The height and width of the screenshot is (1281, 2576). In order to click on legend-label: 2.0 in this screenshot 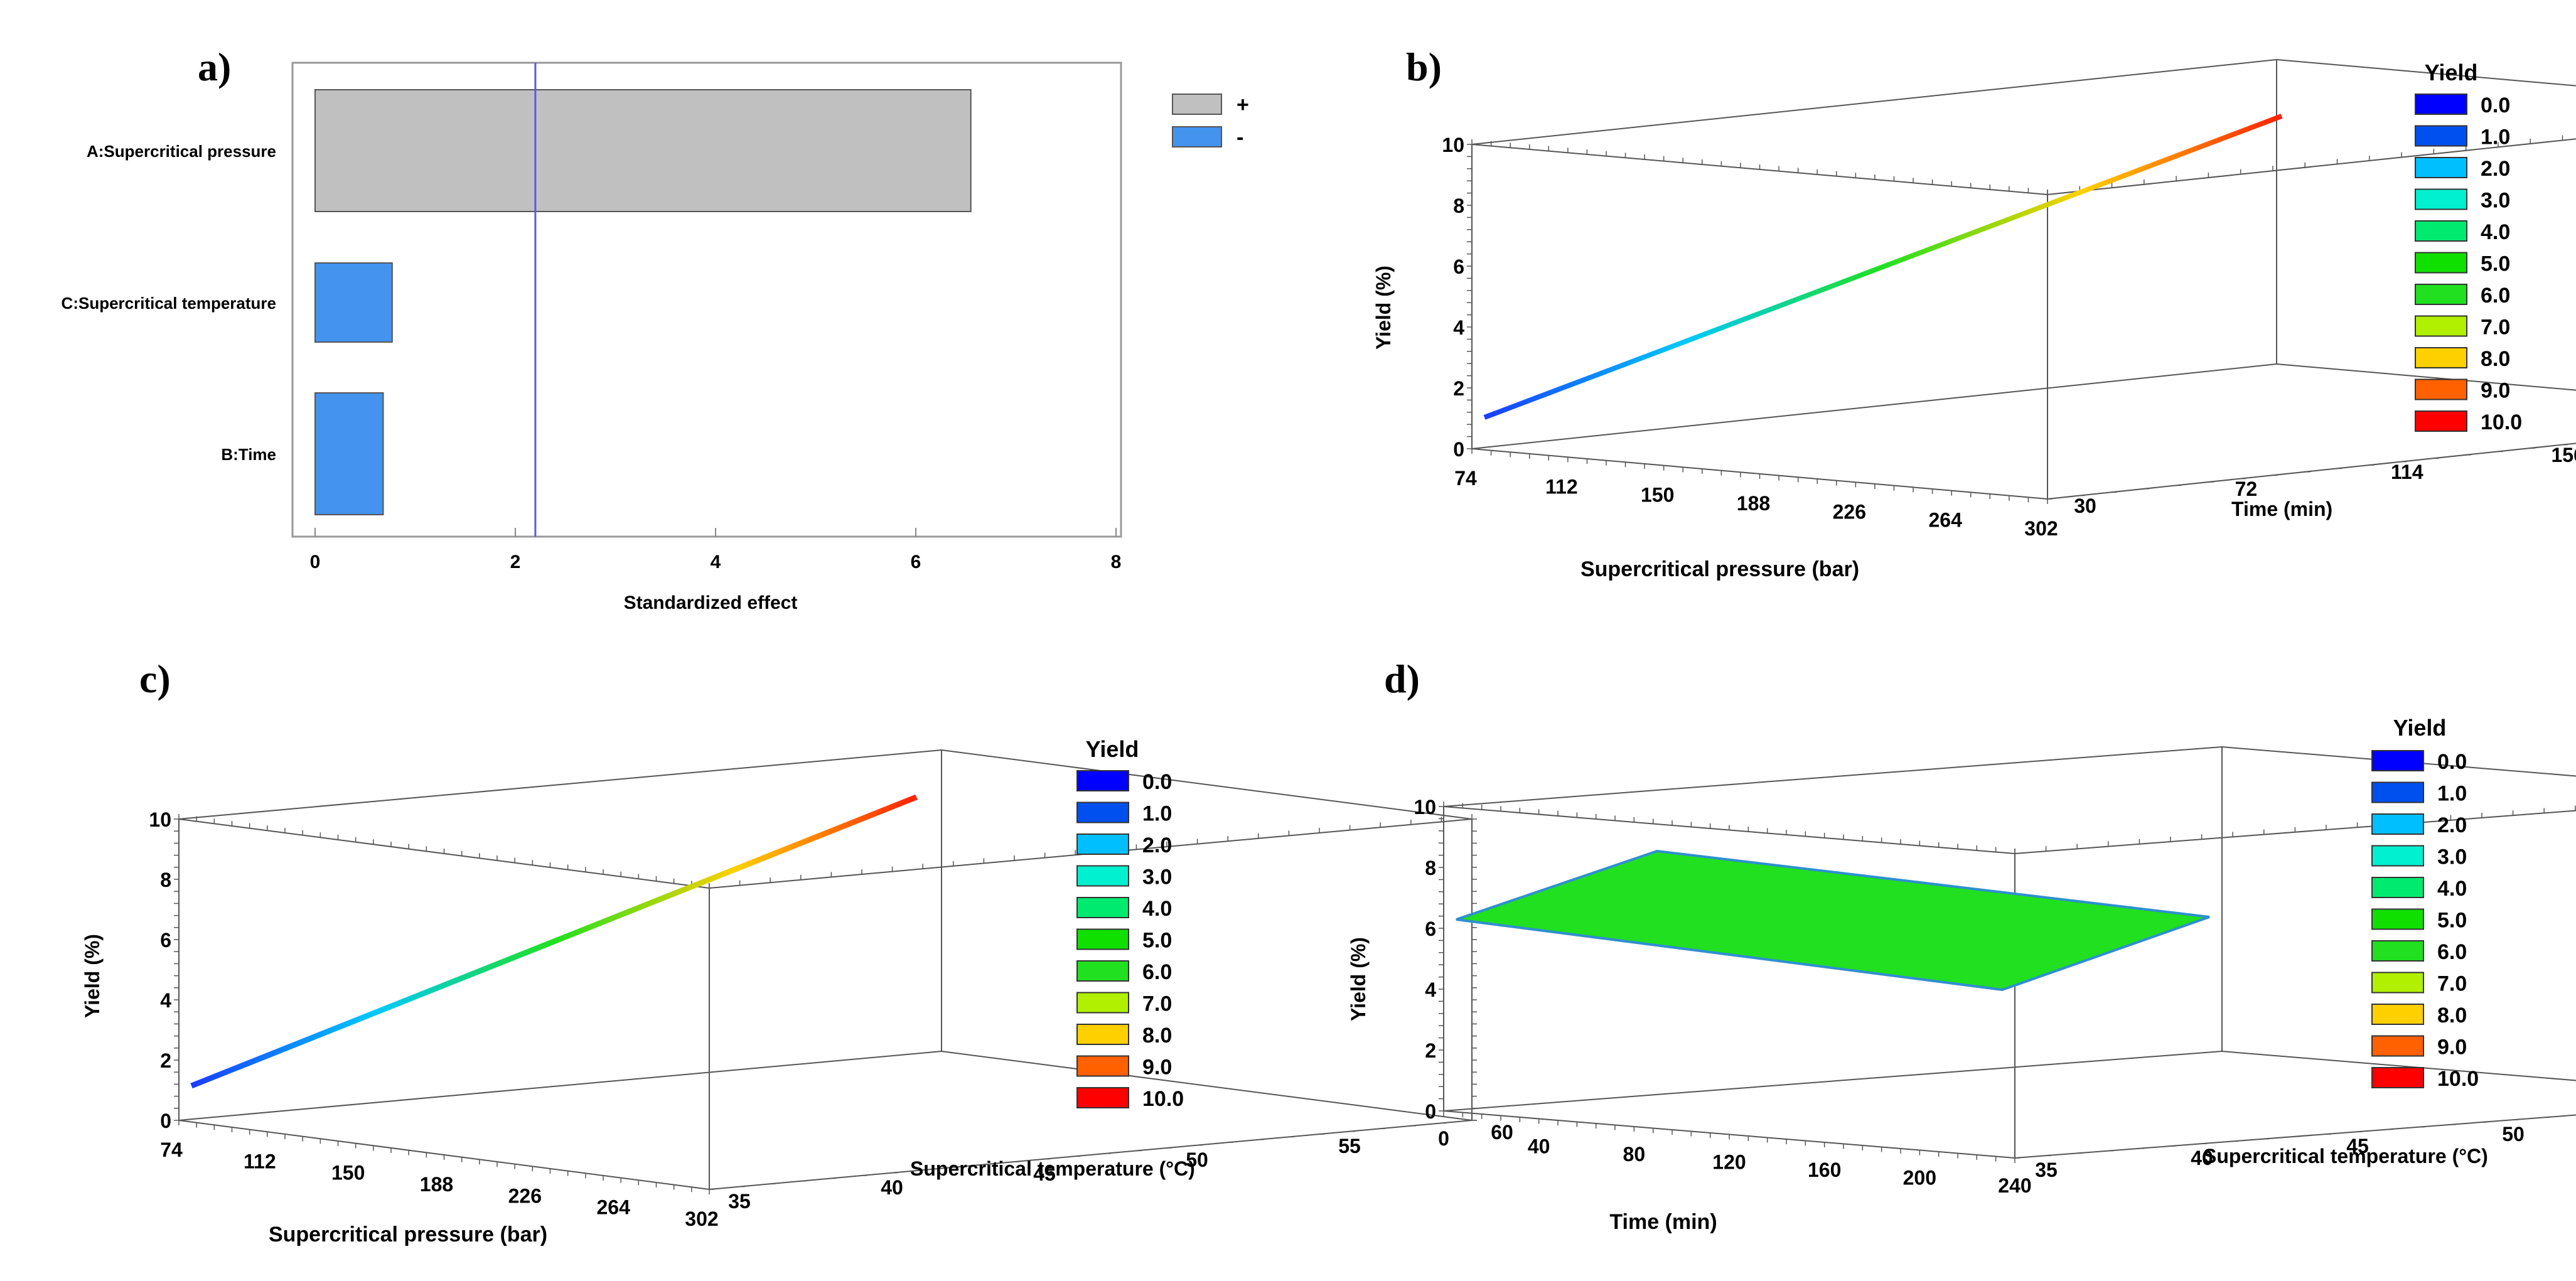, I will do `click(1157, 845)`.